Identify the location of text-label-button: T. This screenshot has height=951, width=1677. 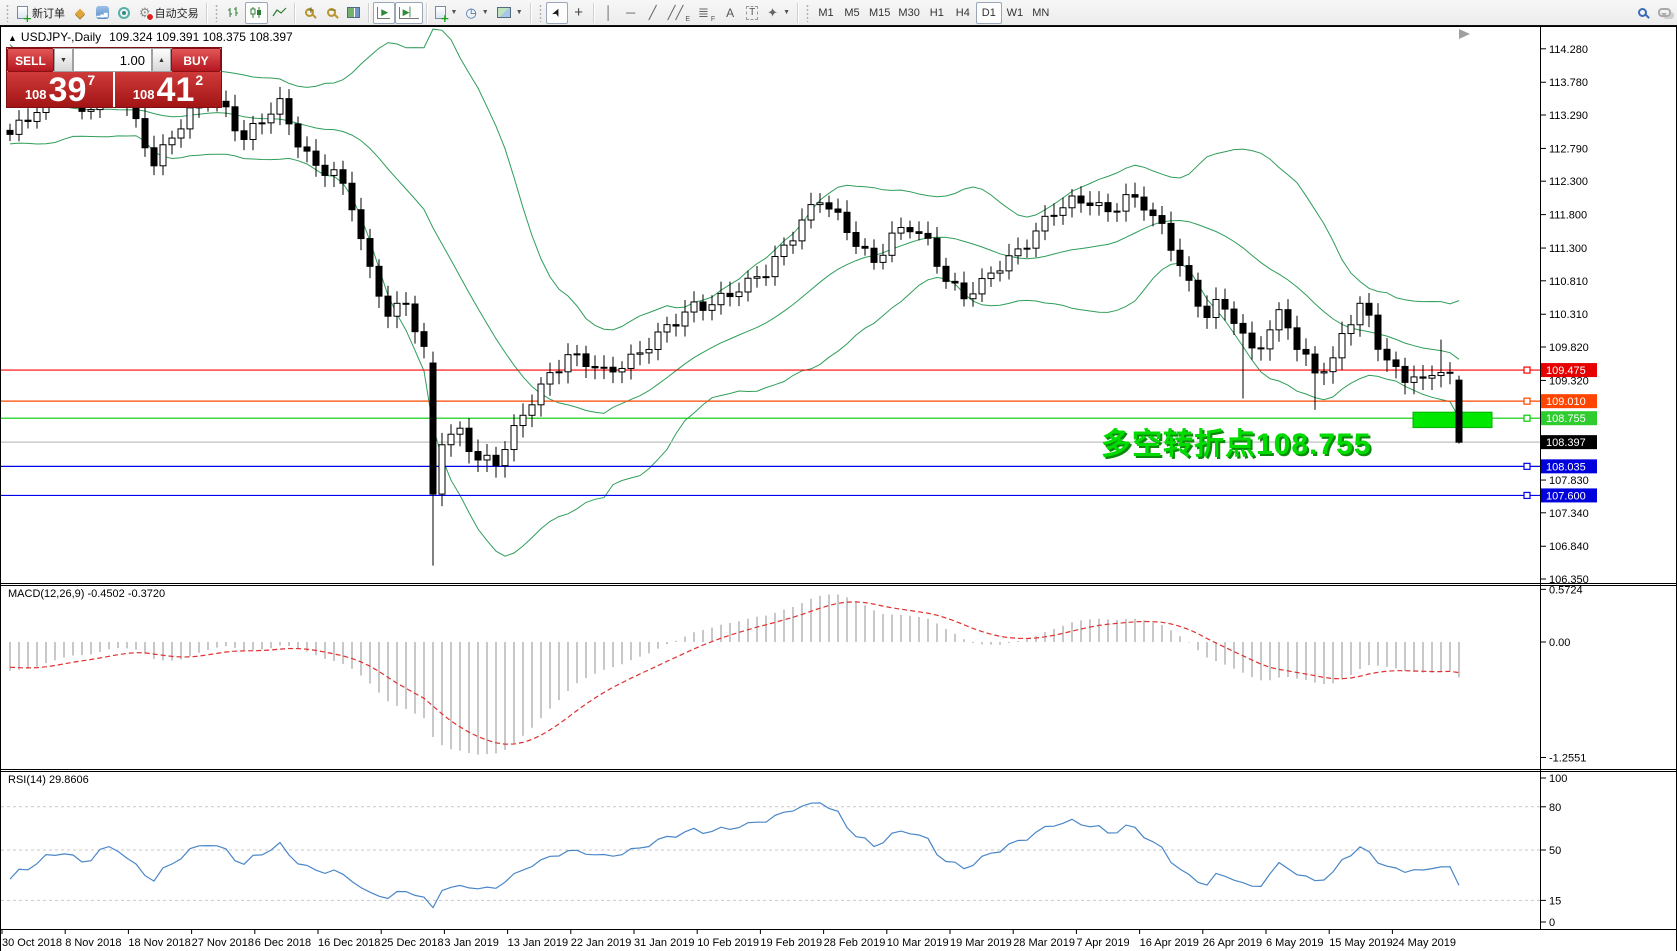
(752, 13).